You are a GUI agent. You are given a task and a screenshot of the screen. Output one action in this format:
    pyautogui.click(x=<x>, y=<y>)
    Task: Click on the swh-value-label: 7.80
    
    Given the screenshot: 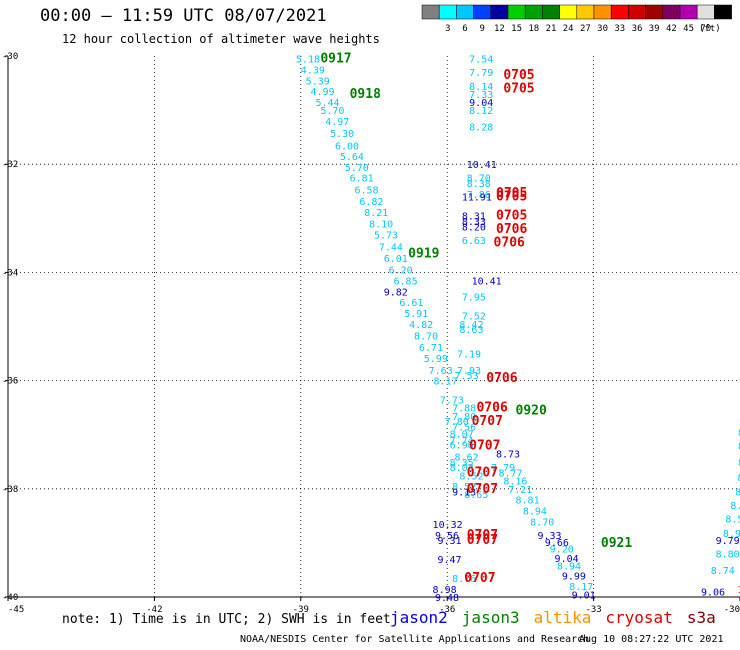 What is the action you would take?
    pyautogui.click(x=457, y=422)
    